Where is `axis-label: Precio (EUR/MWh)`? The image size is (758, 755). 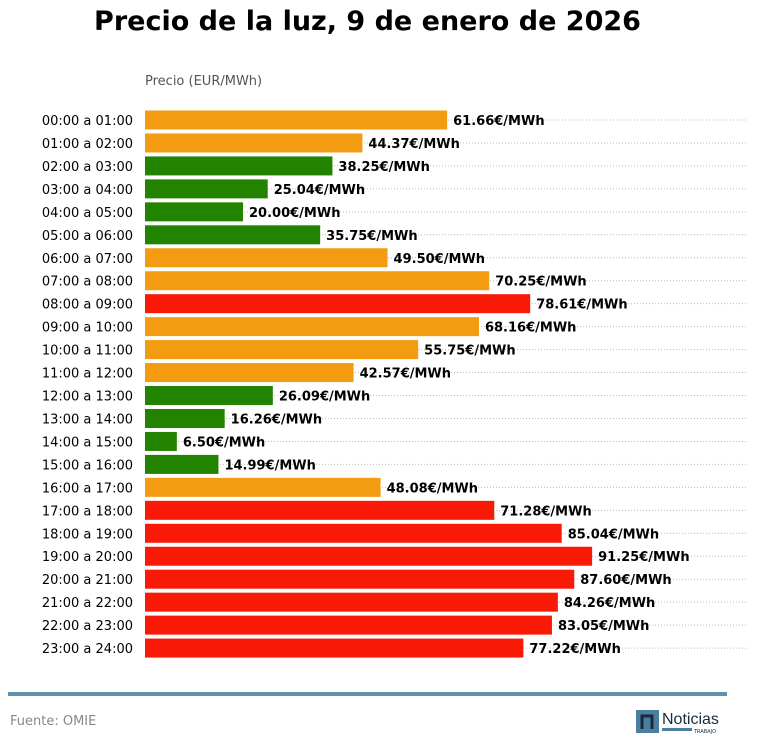
axis-label: Precio (EUR/MWh) is located at coordinates (204, 81).